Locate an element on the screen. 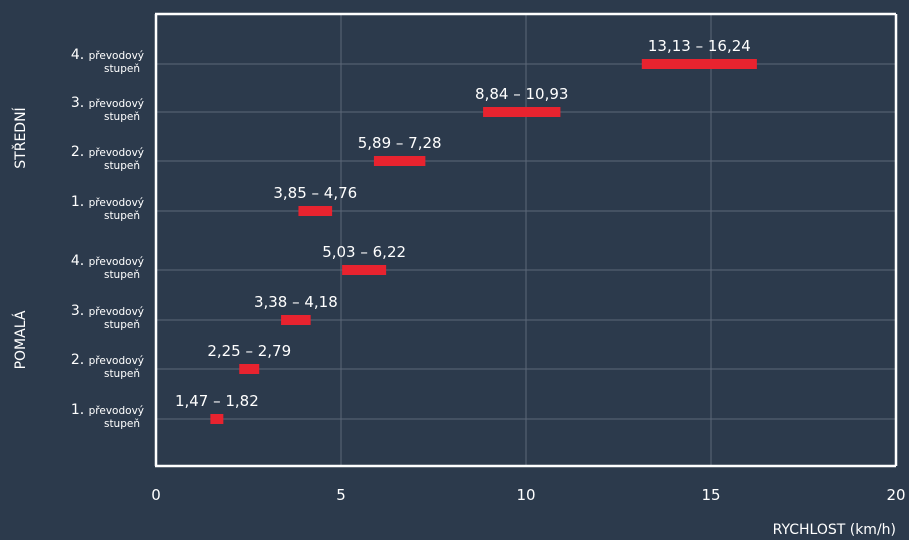 This screenshot has height=540, width=909. x-tick-labels: 0 5 10 15 20 is located at coordinates (528, 495).